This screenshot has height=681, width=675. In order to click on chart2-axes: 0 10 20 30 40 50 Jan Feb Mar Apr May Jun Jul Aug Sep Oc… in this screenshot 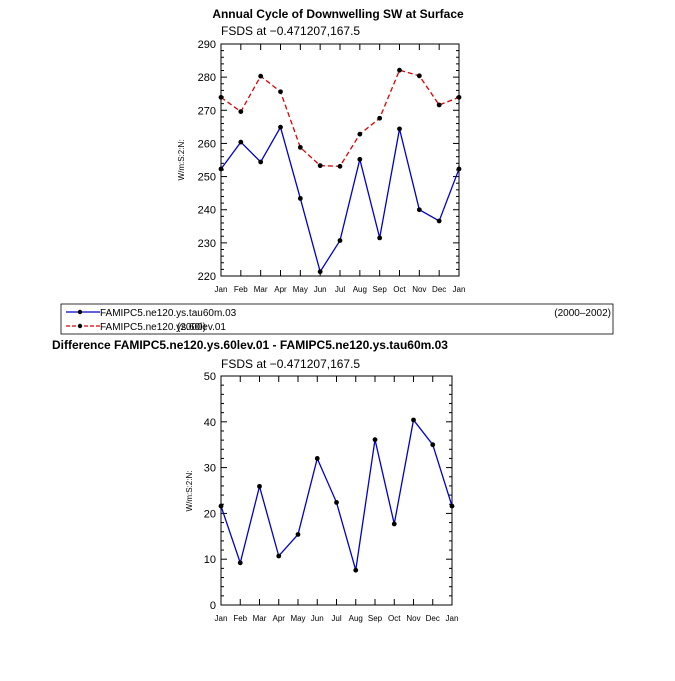, I will do `click(331, 497)`.